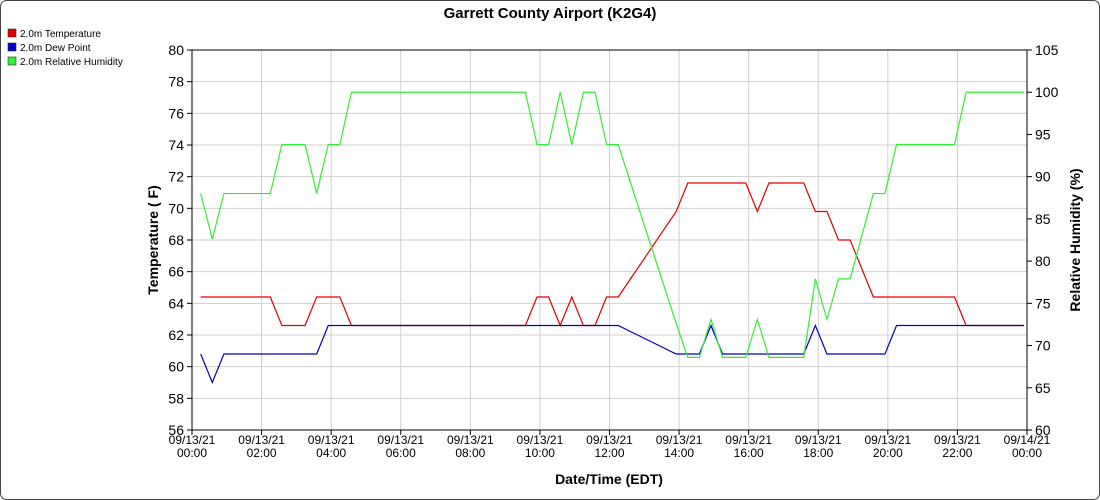 The height and width of the screenshot is (500, 1100). I want to click on x-tick-label-line: 16:00, so click(749, 453).